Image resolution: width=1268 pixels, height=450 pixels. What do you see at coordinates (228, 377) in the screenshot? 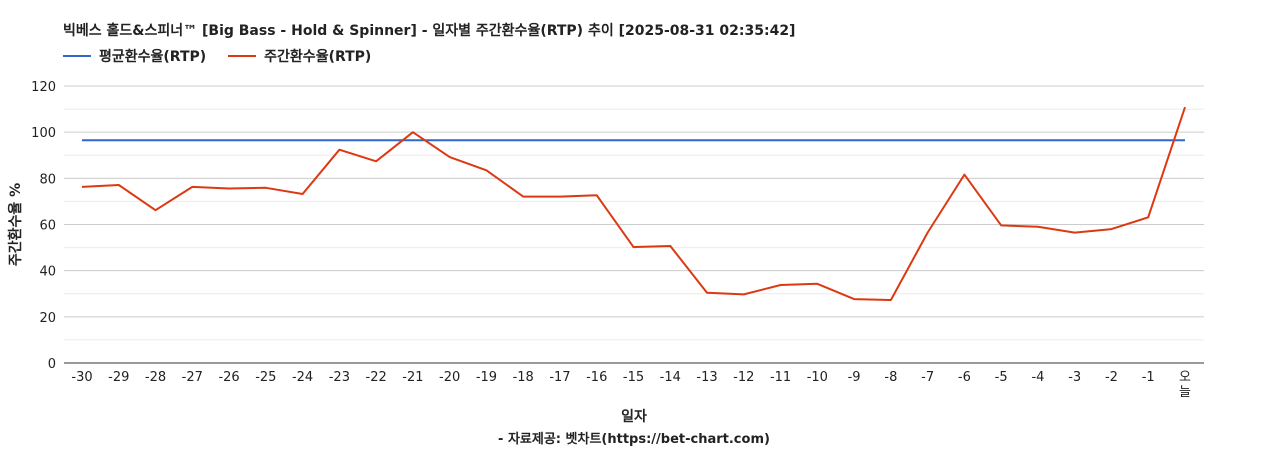
I see `x-tick-label: -26` at bounding box center [228, 377].